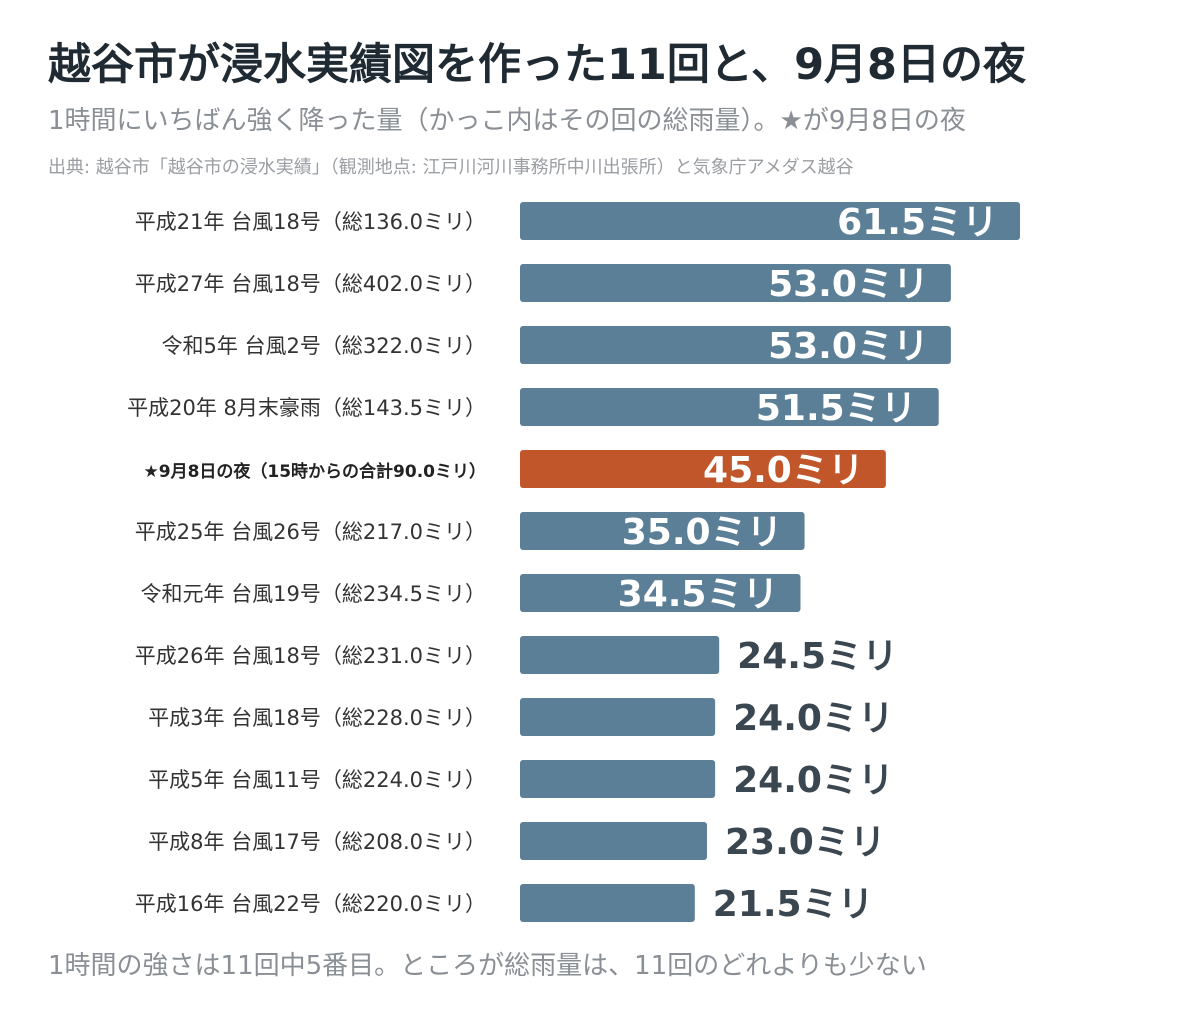  Describe the element at coordinates (507, 121) in the screenshot. I see `chart-subtitle: 1時間にいちばん強く降った量（かっこ内はその回の総雨量）。★が9月8日の夜` at that location.